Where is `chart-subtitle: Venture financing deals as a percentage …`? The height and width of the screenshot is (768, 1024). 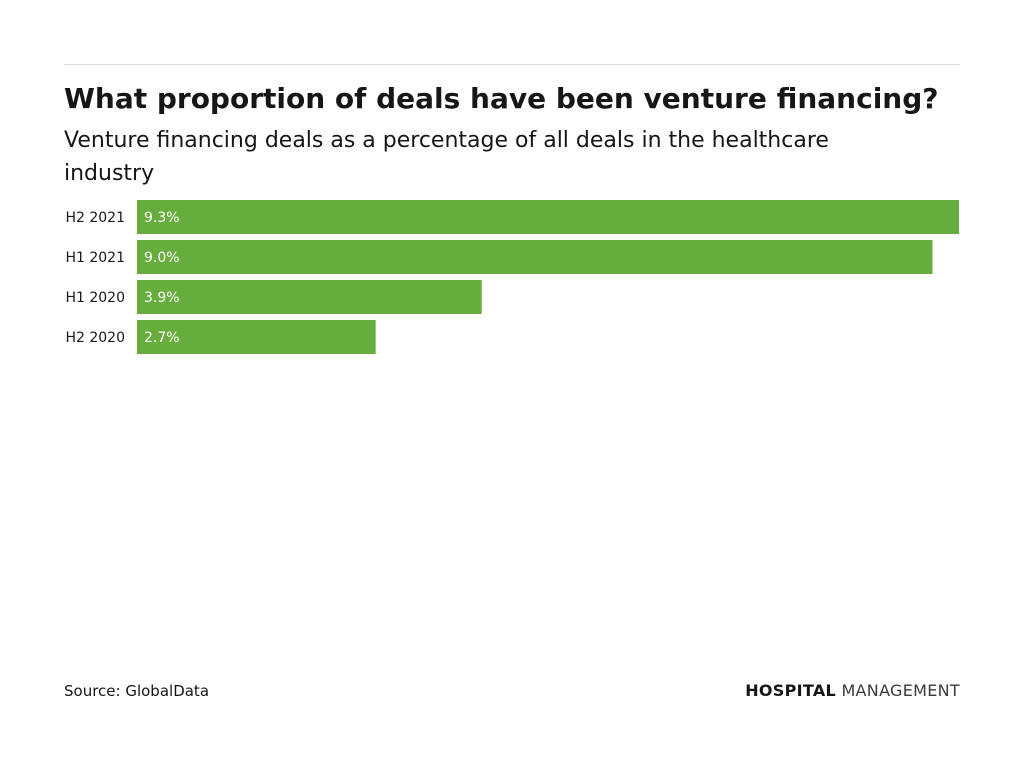 chart-subtitle: Venture financing deals as a percentage … is located at coordinates (446, 157).